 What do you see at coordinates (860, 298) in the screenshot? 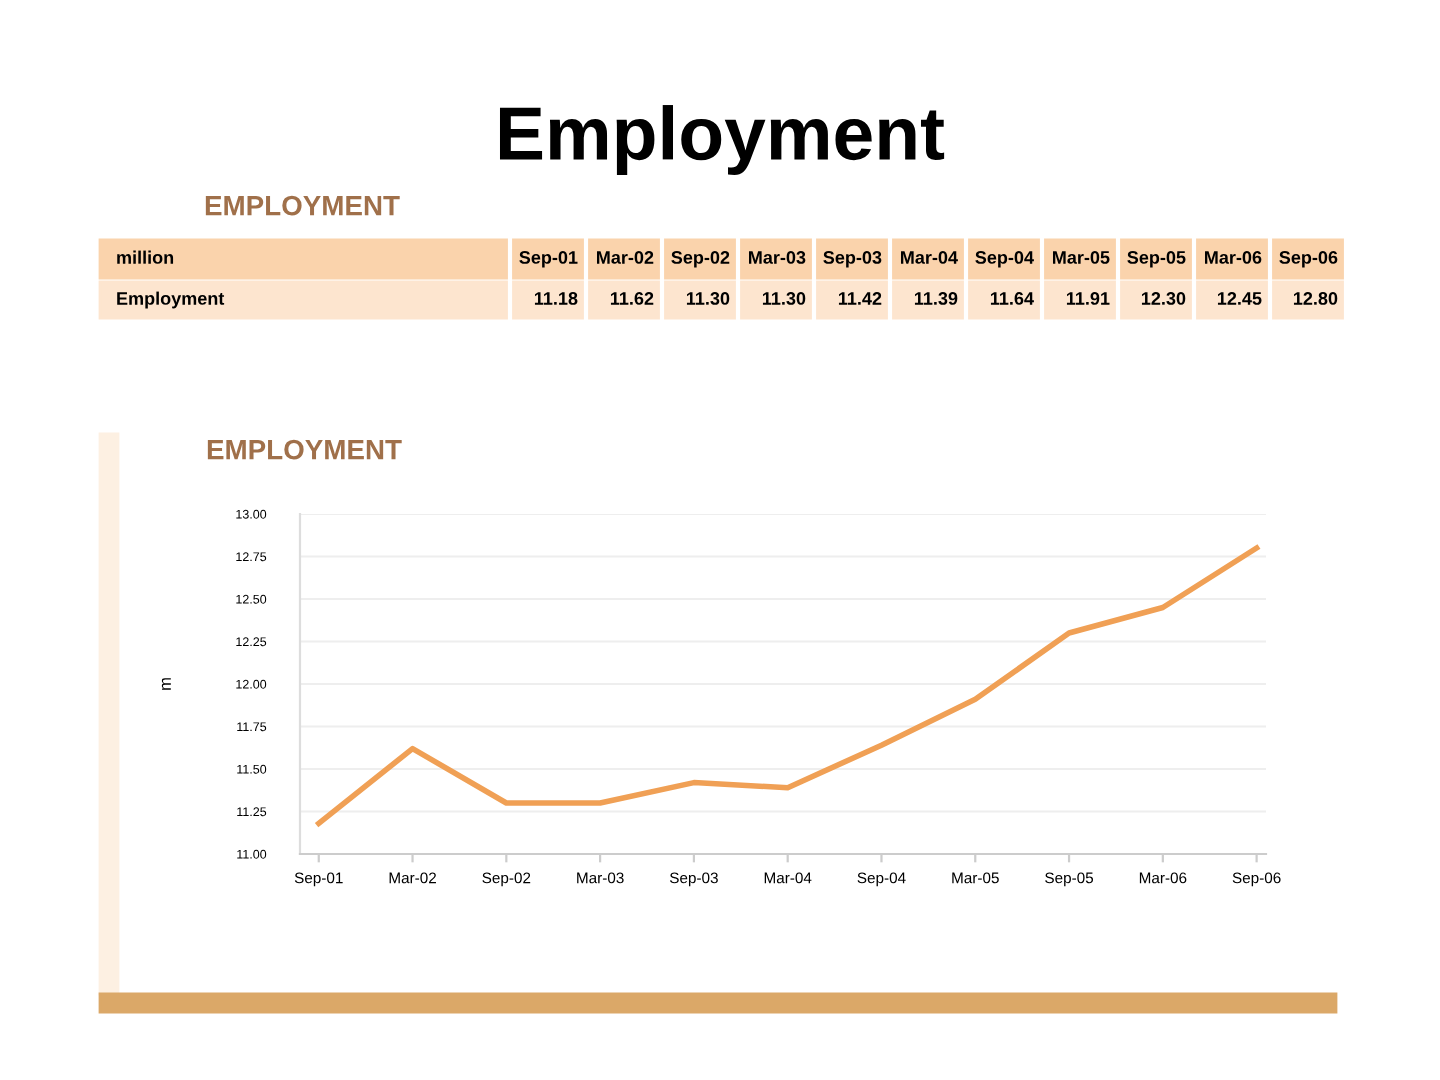
I see `text: 11.42` at bounding box center [860, 298].